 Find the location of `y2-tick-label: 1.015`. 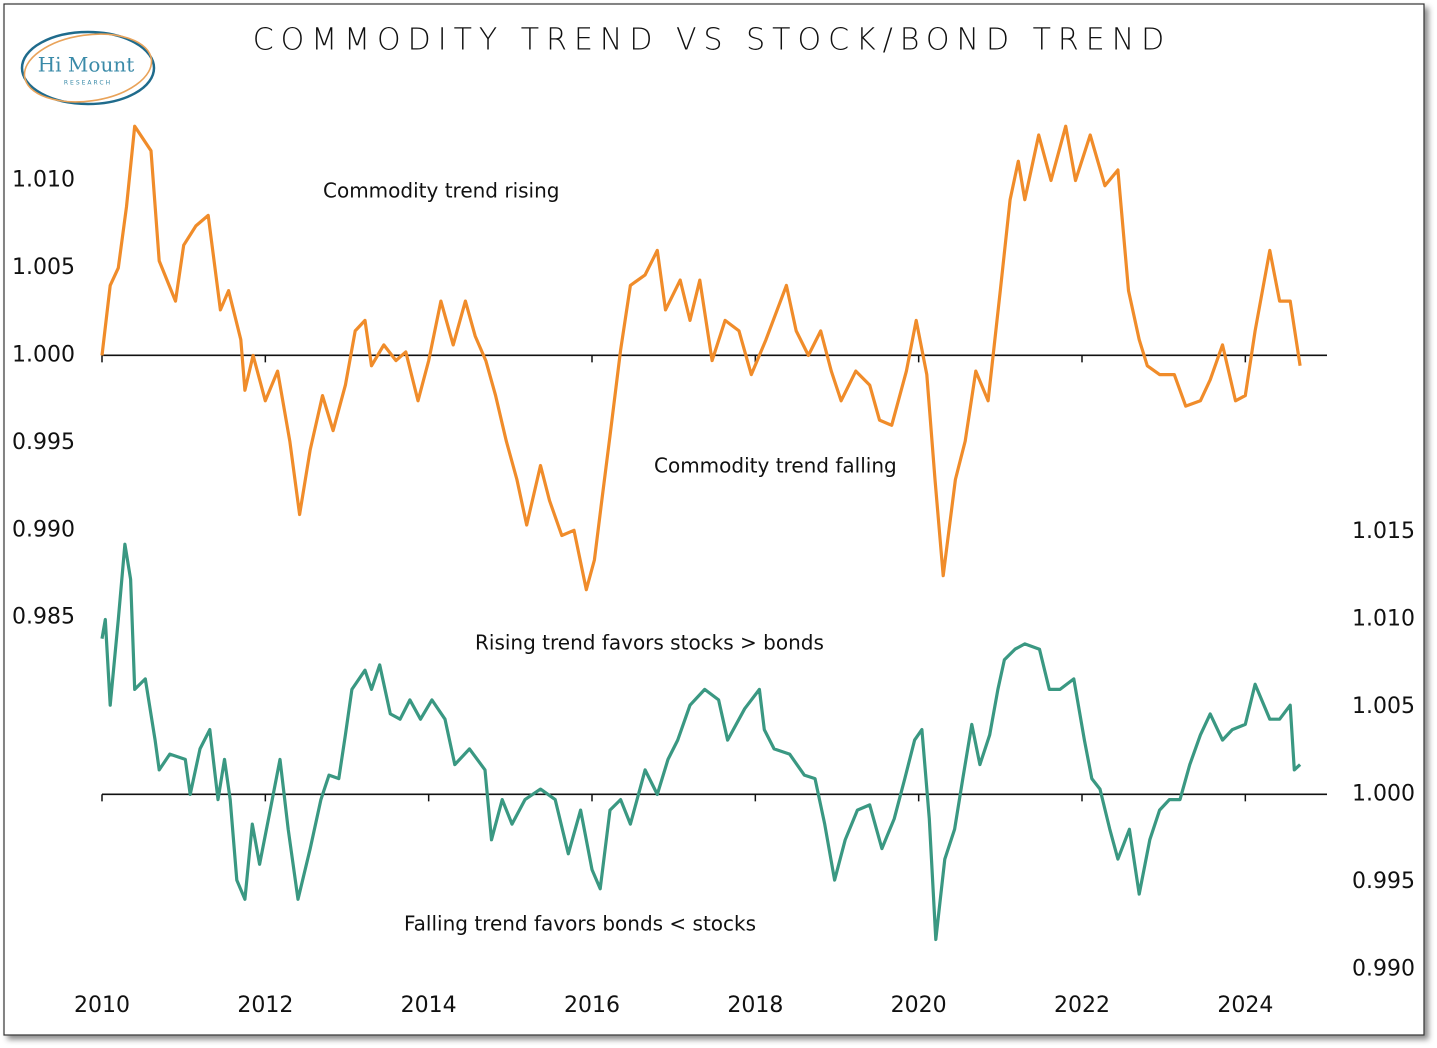

y2-tick-label: 1.015 is located at coordinates (1383, 531).